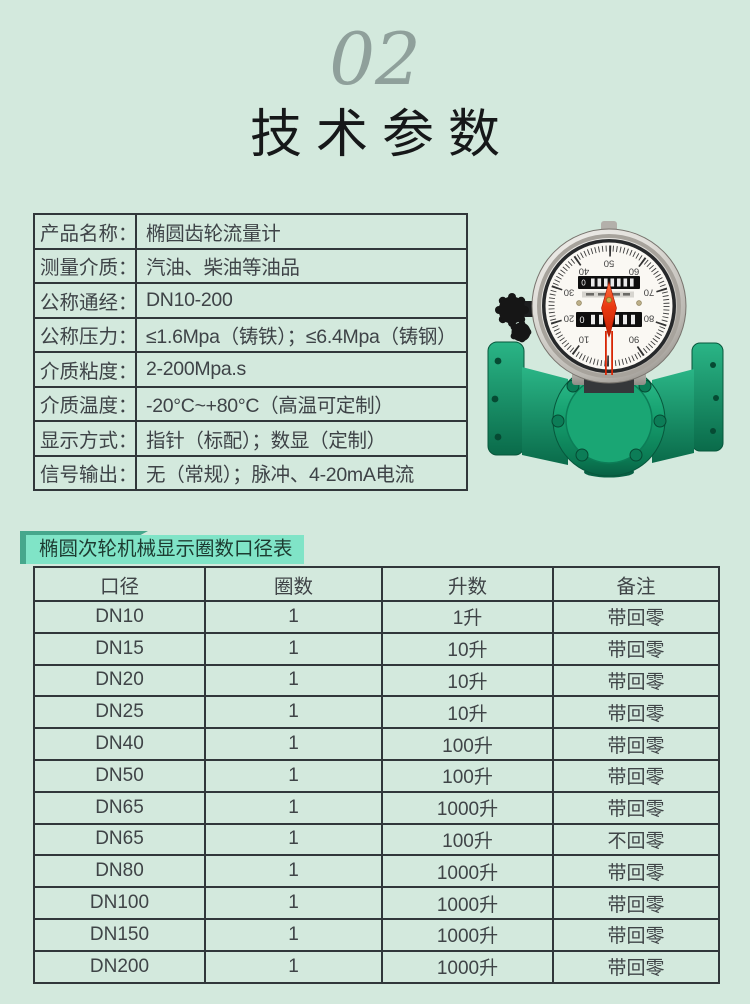 The image size is (750, 1004). What do you see at coordinates (301, 472) in the screenshot?
I see `spec-value: 无（常规）；脉冲、4-20mA电流` at bounding box center [301, 472].